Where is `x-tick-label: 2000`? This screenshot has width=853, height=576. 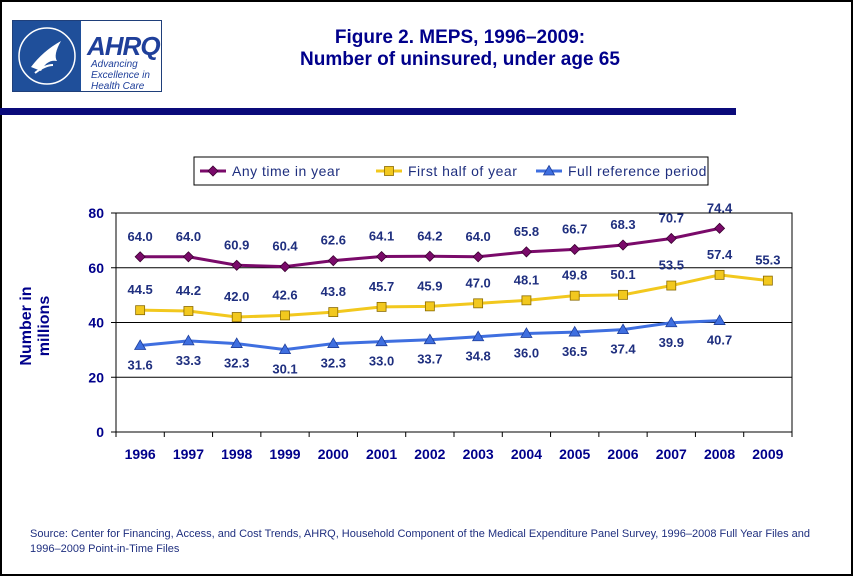 x-tick-label: 2000 is located at coordinates (333, 454).